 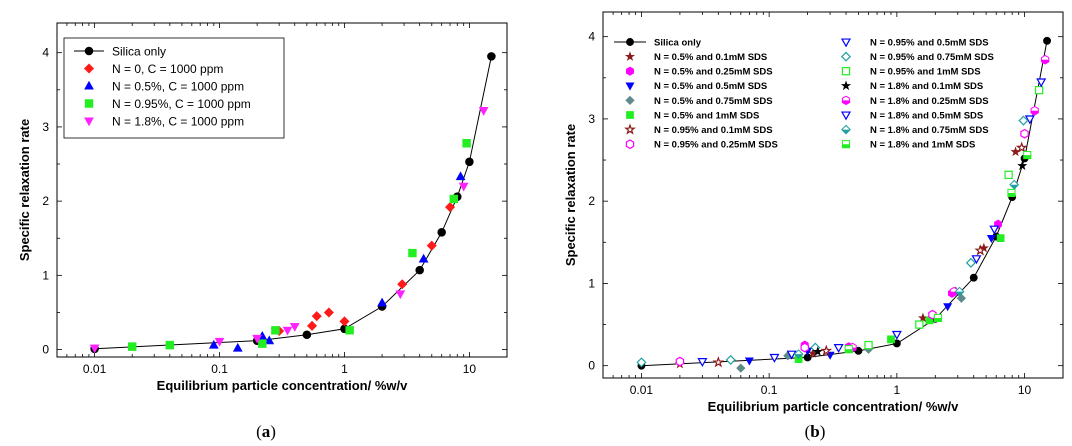 What do you see at coordinates (695, 57) in the screenshot?
I see `legend-entry: N = 0.5% and 0.1mM SDS` at bounding box center [695, 57].